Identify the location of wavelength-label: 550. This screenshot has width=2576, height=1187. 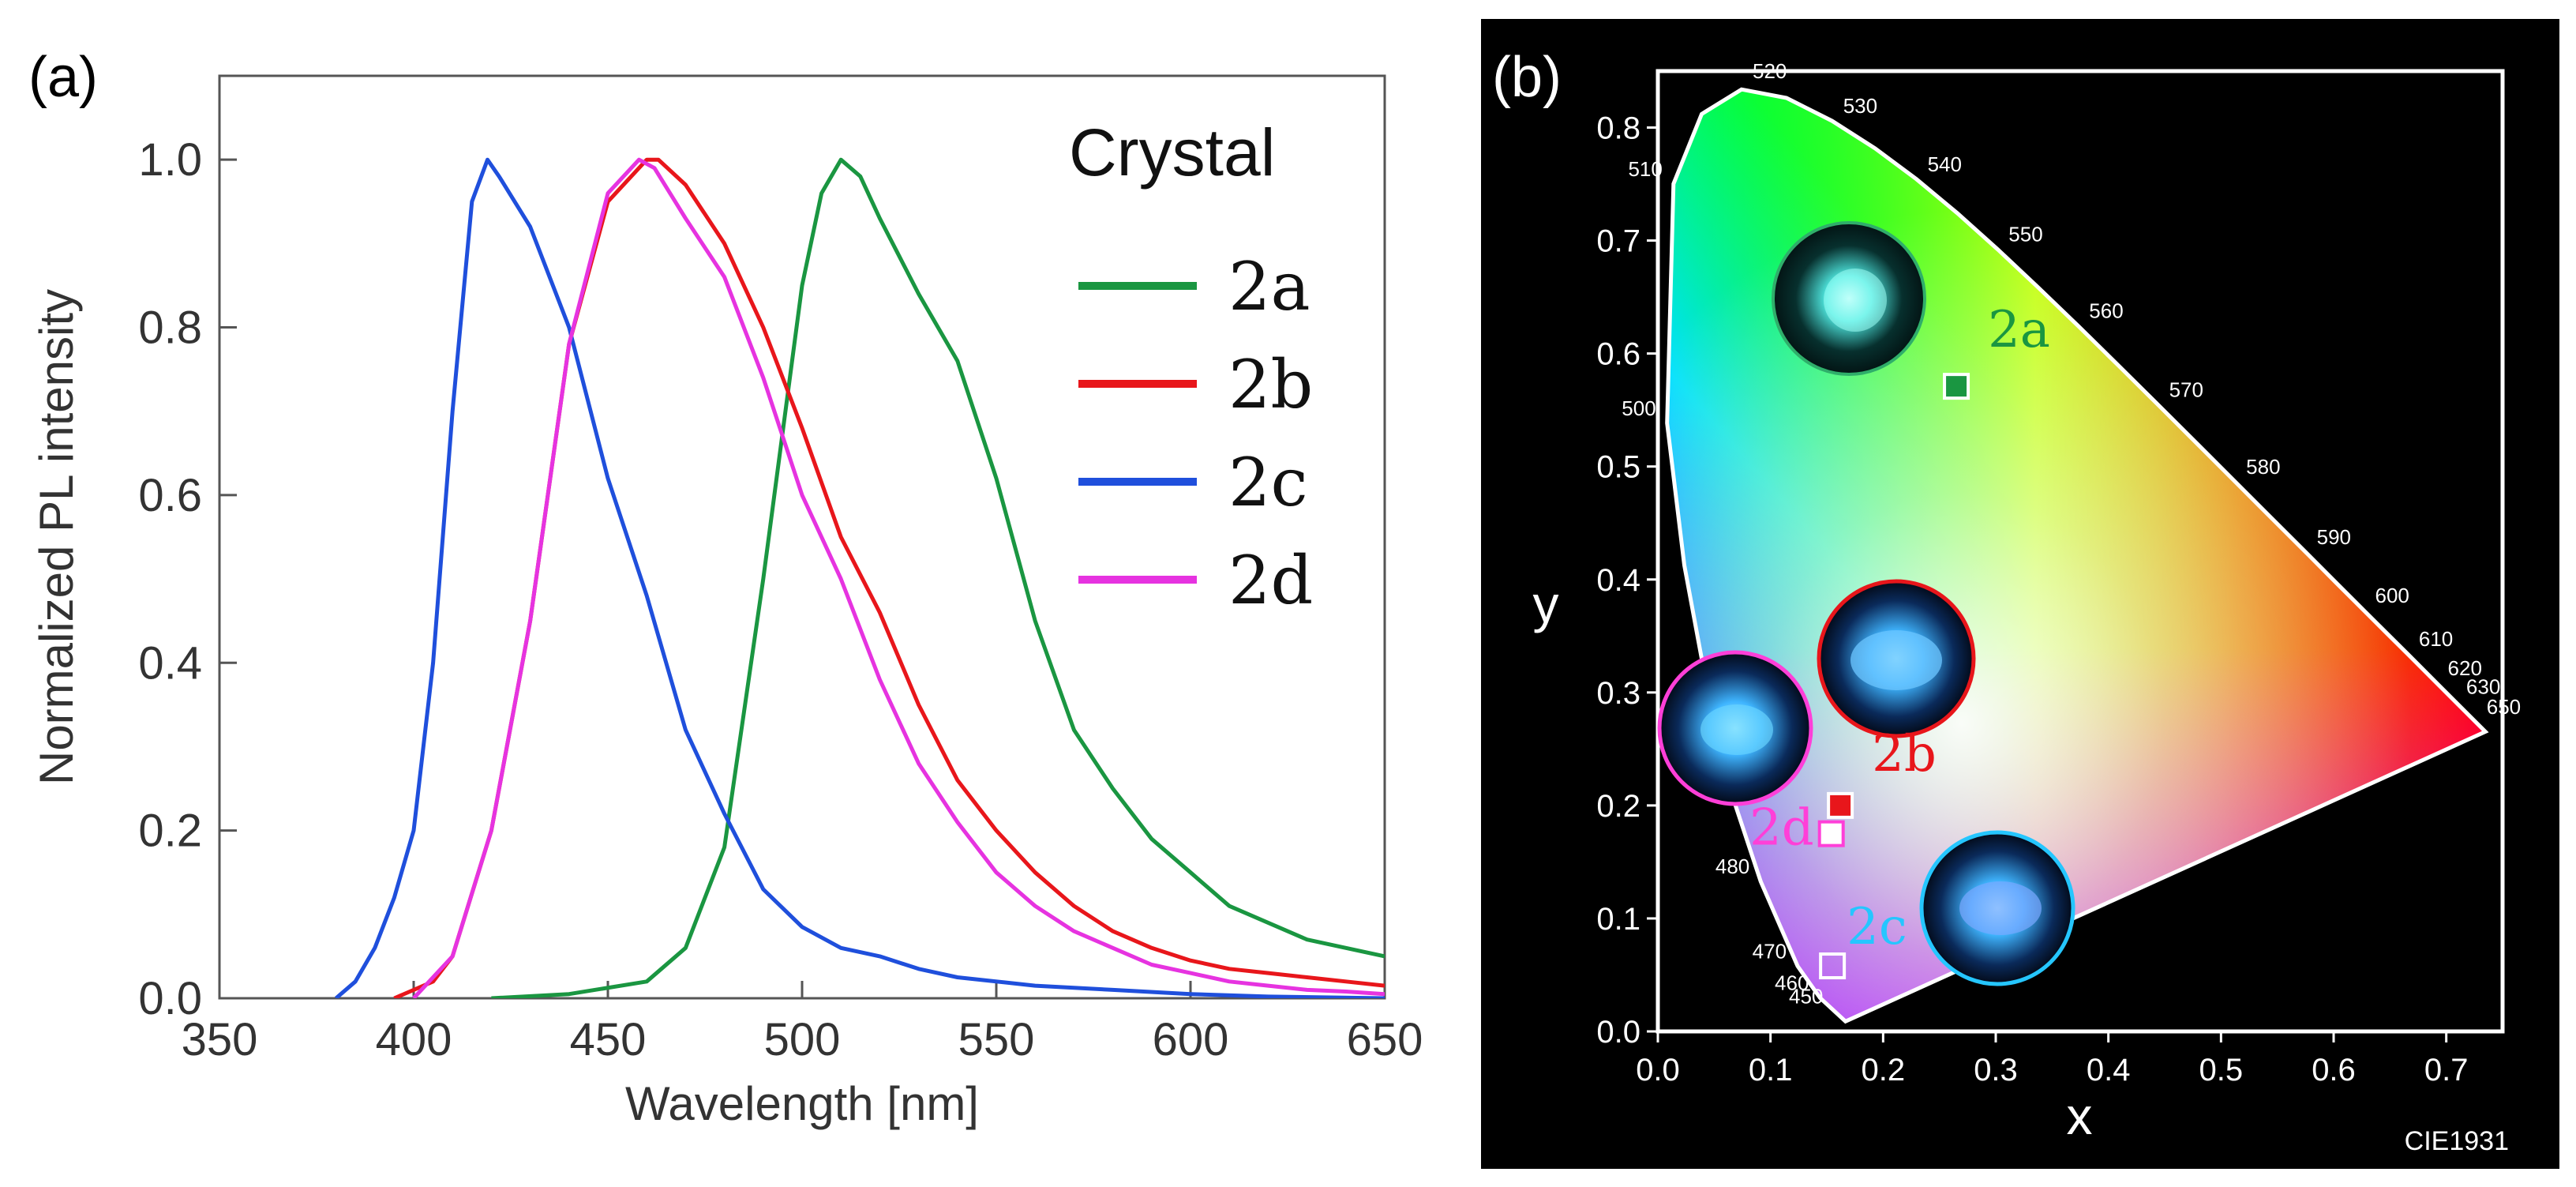
(2025, 234).